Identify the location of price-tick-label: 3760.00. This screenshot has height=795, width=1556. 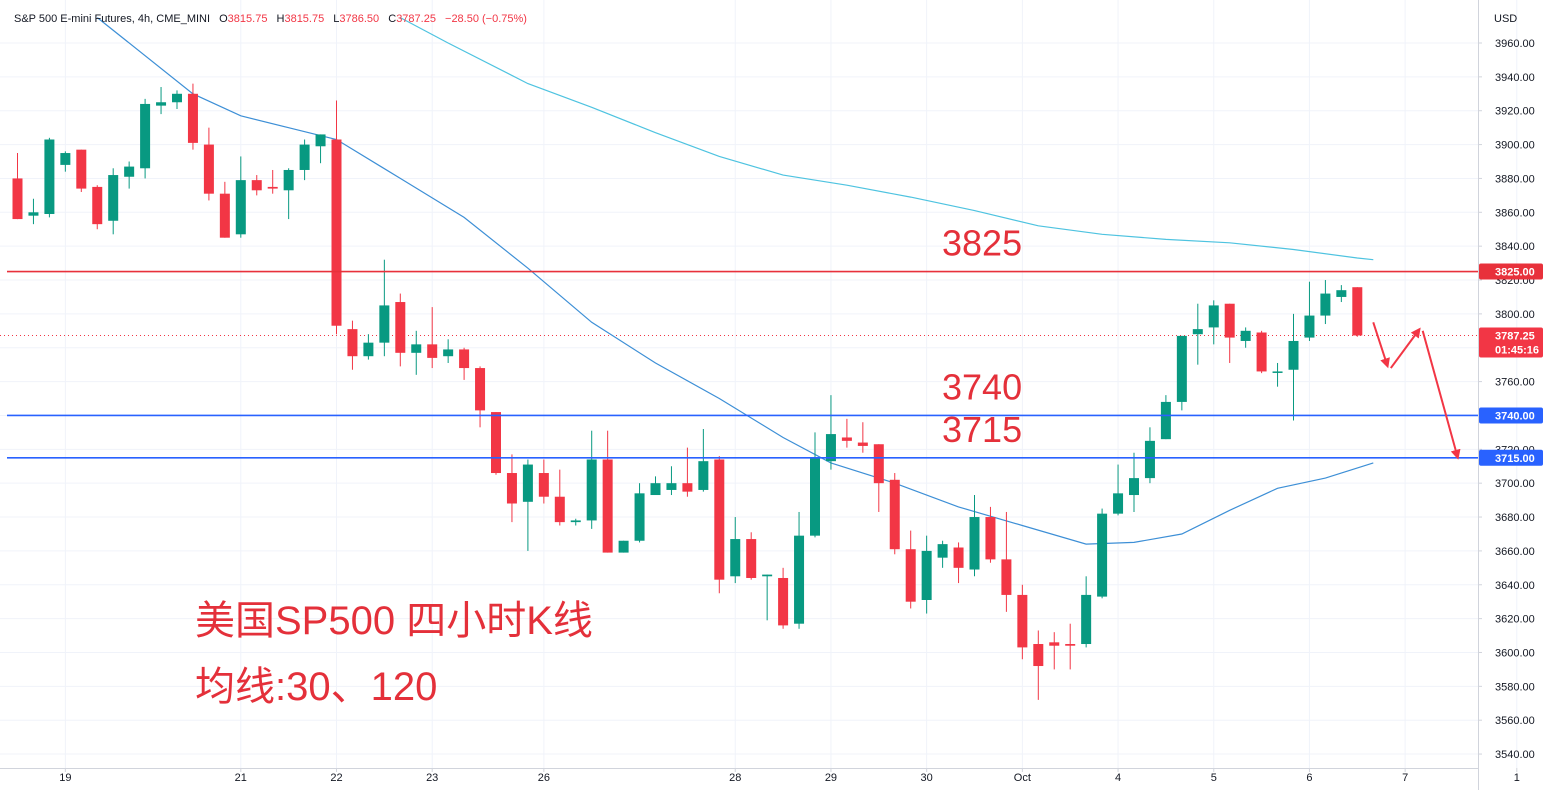
(1515, 383).